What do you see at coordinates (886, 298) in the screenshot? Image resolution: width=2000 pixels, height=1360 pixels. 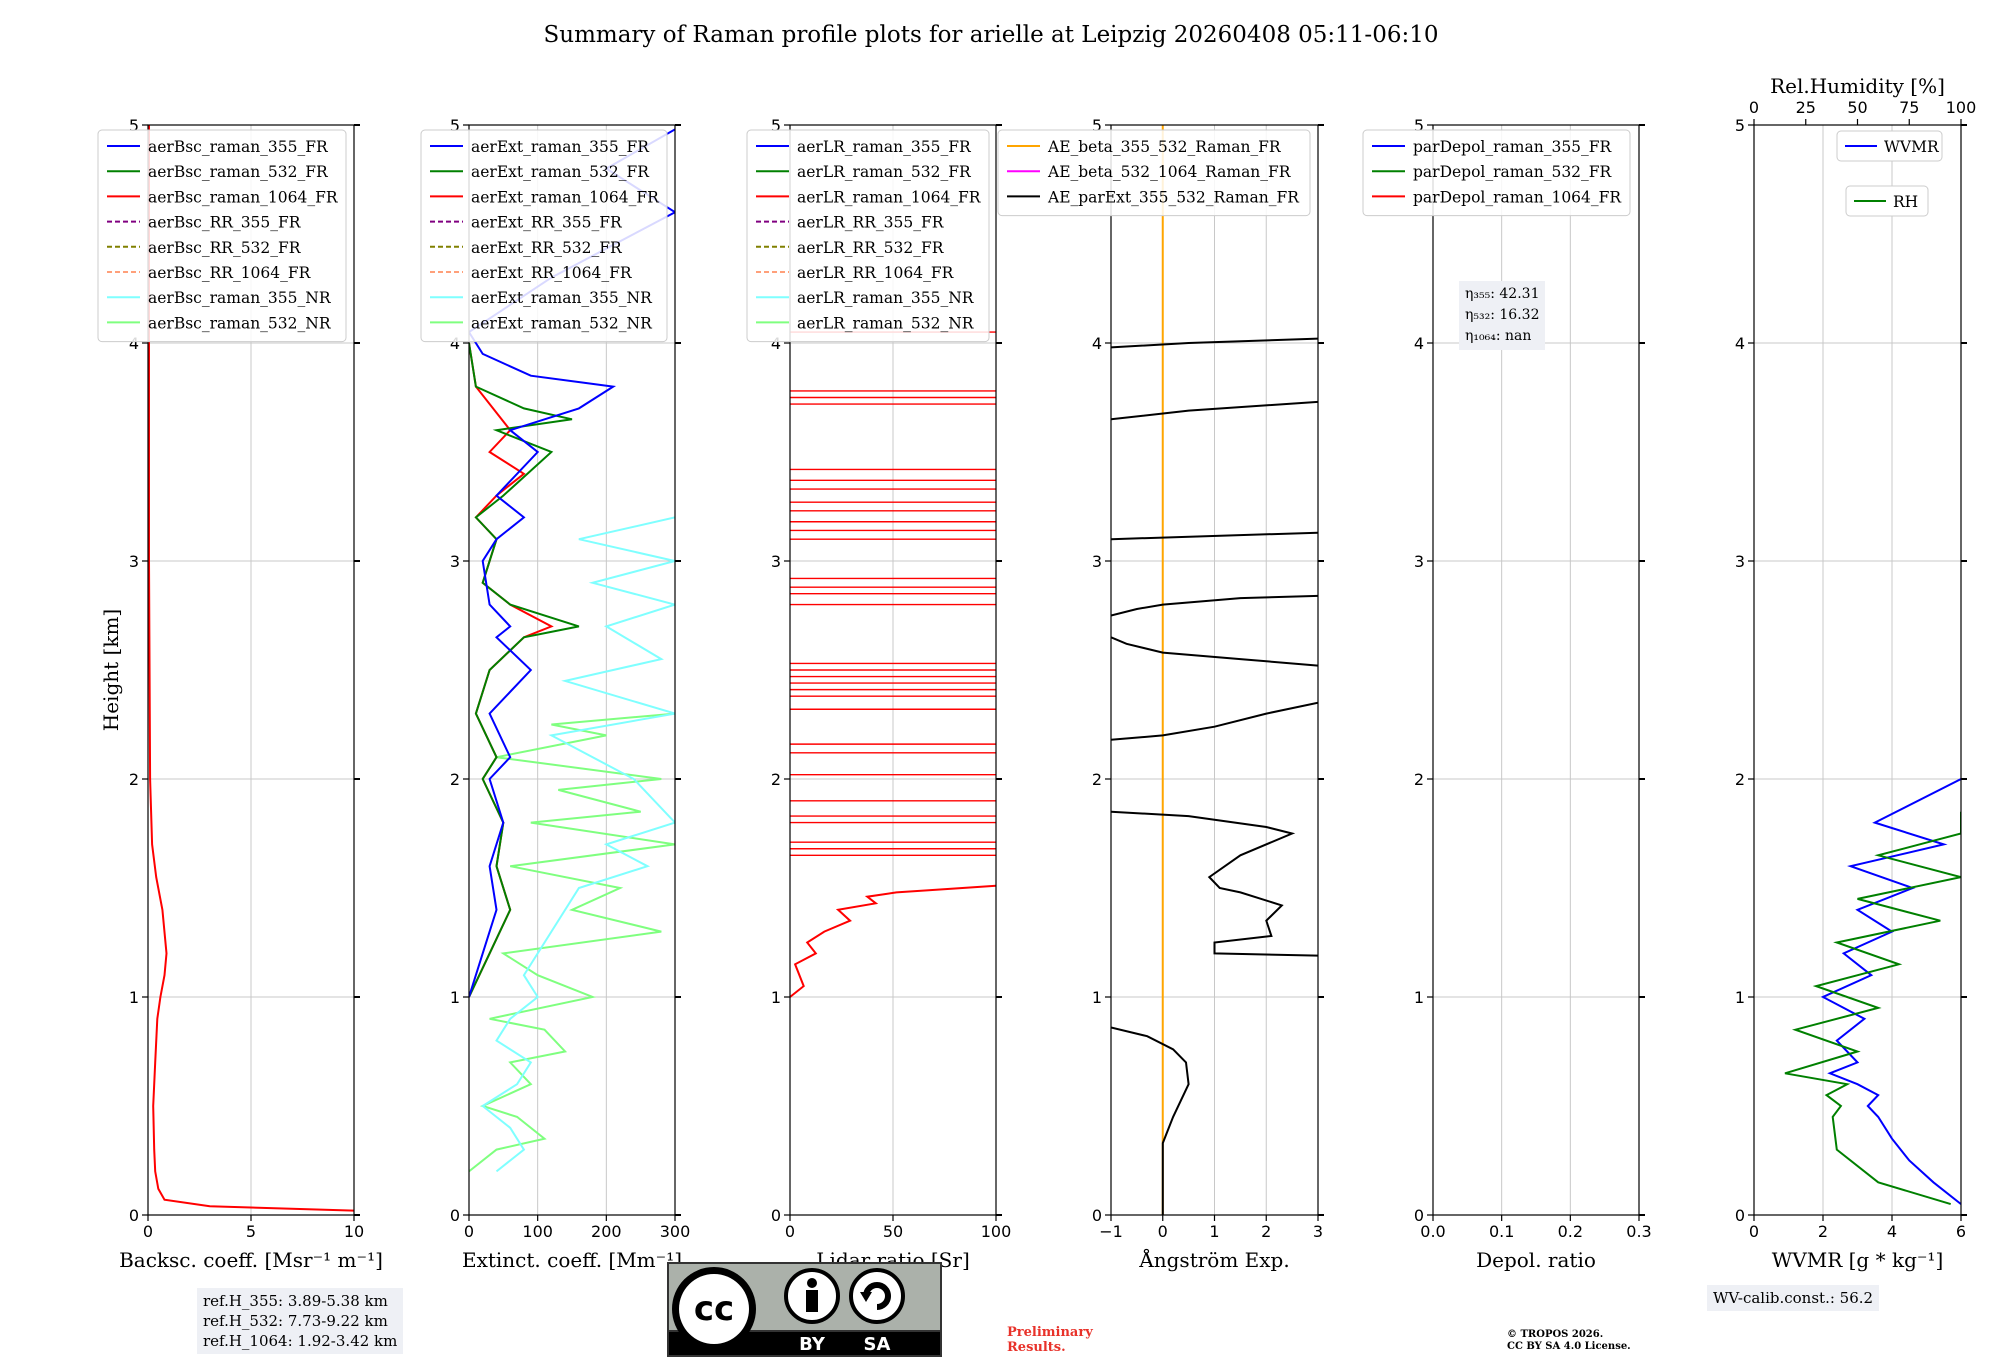 I see `legend-label: aerLR_raman_355_NR` at bounding box center [886, 298].